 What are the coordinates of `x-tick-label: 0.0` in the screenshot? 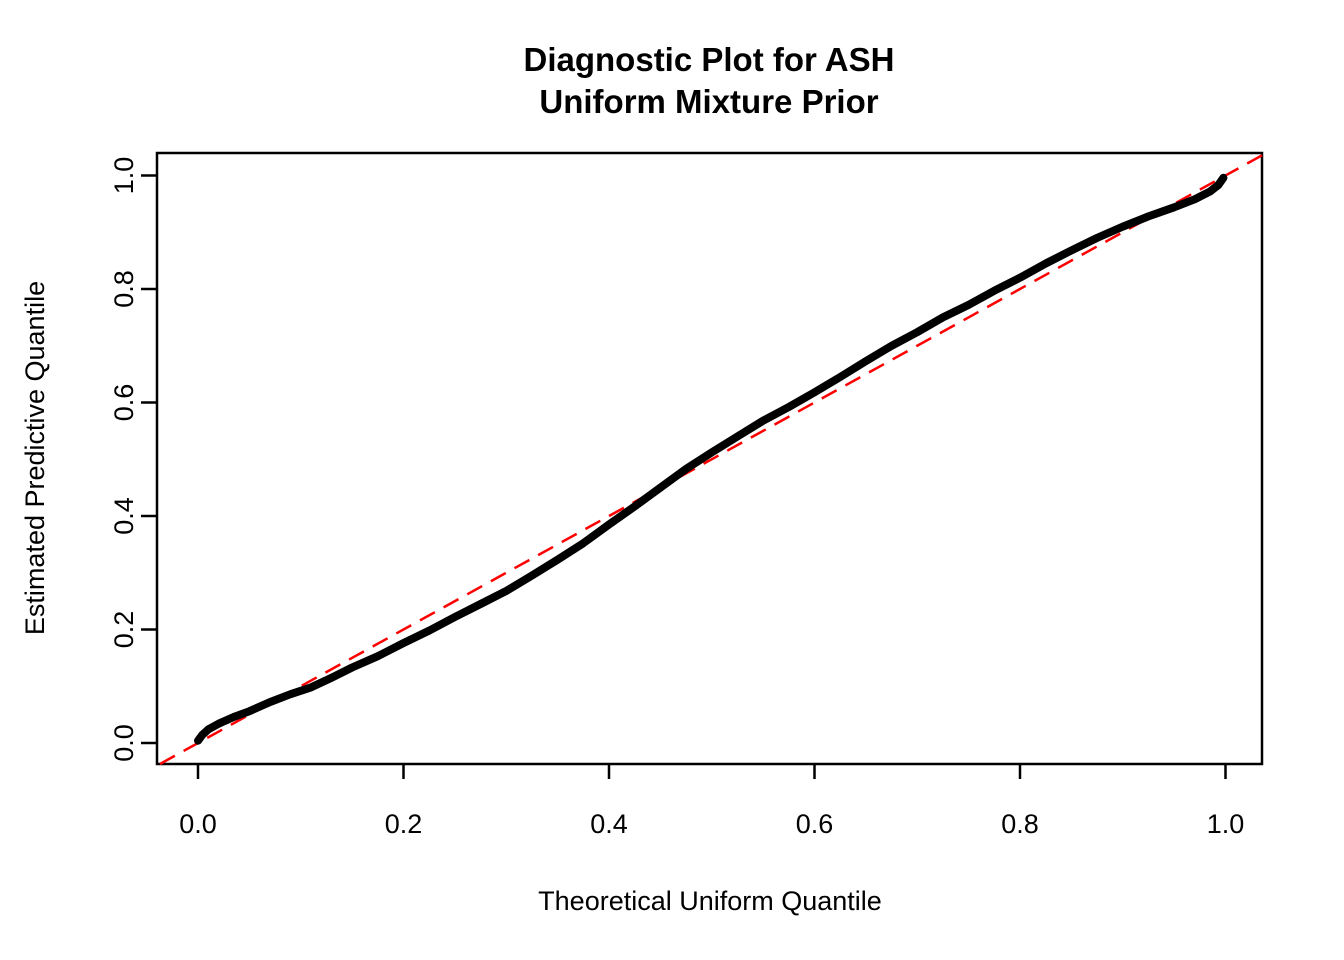 It's located at (198, 824).